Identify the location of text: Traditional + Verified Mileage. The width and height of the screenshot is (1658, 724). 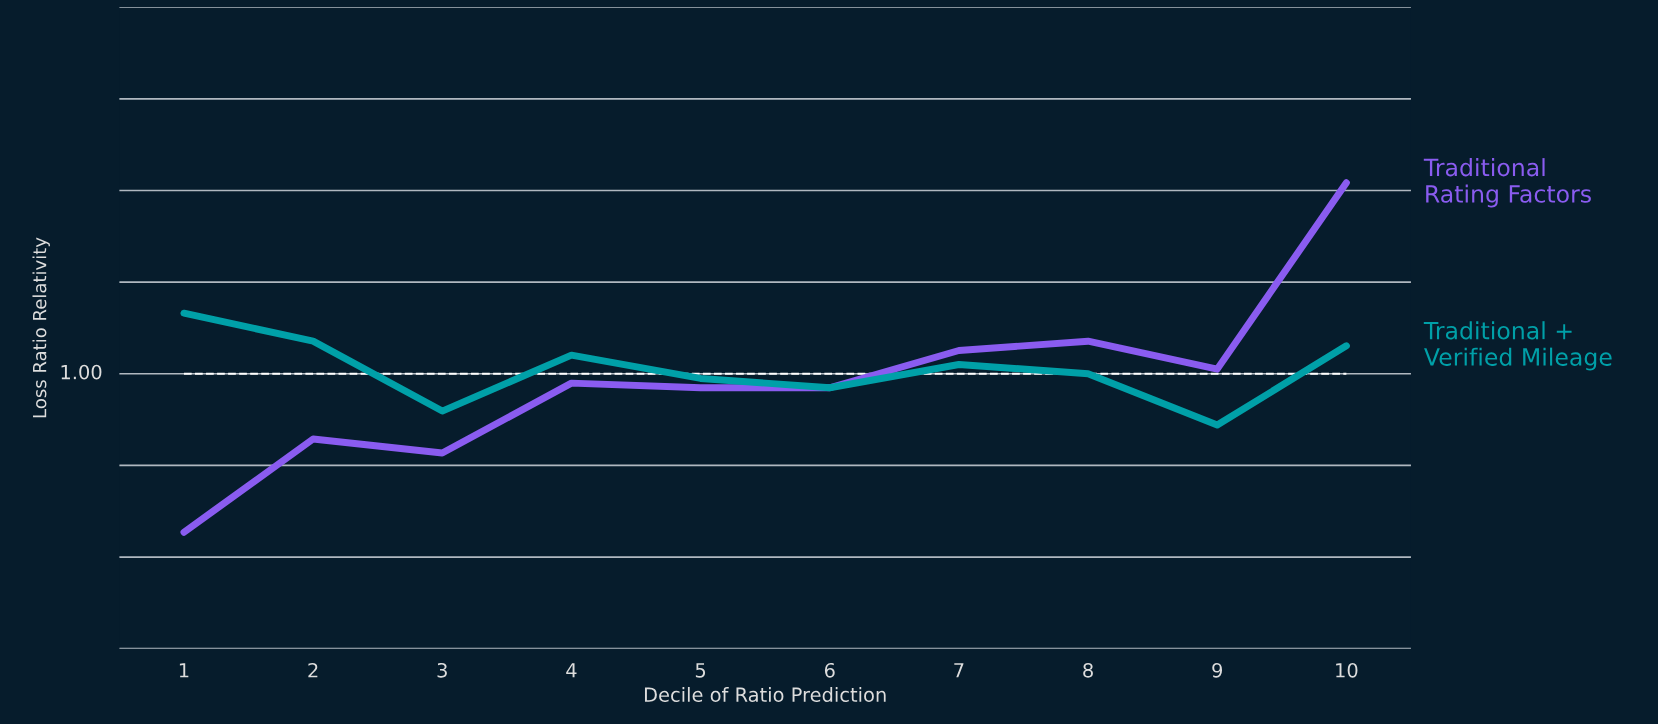
(1517, 346).